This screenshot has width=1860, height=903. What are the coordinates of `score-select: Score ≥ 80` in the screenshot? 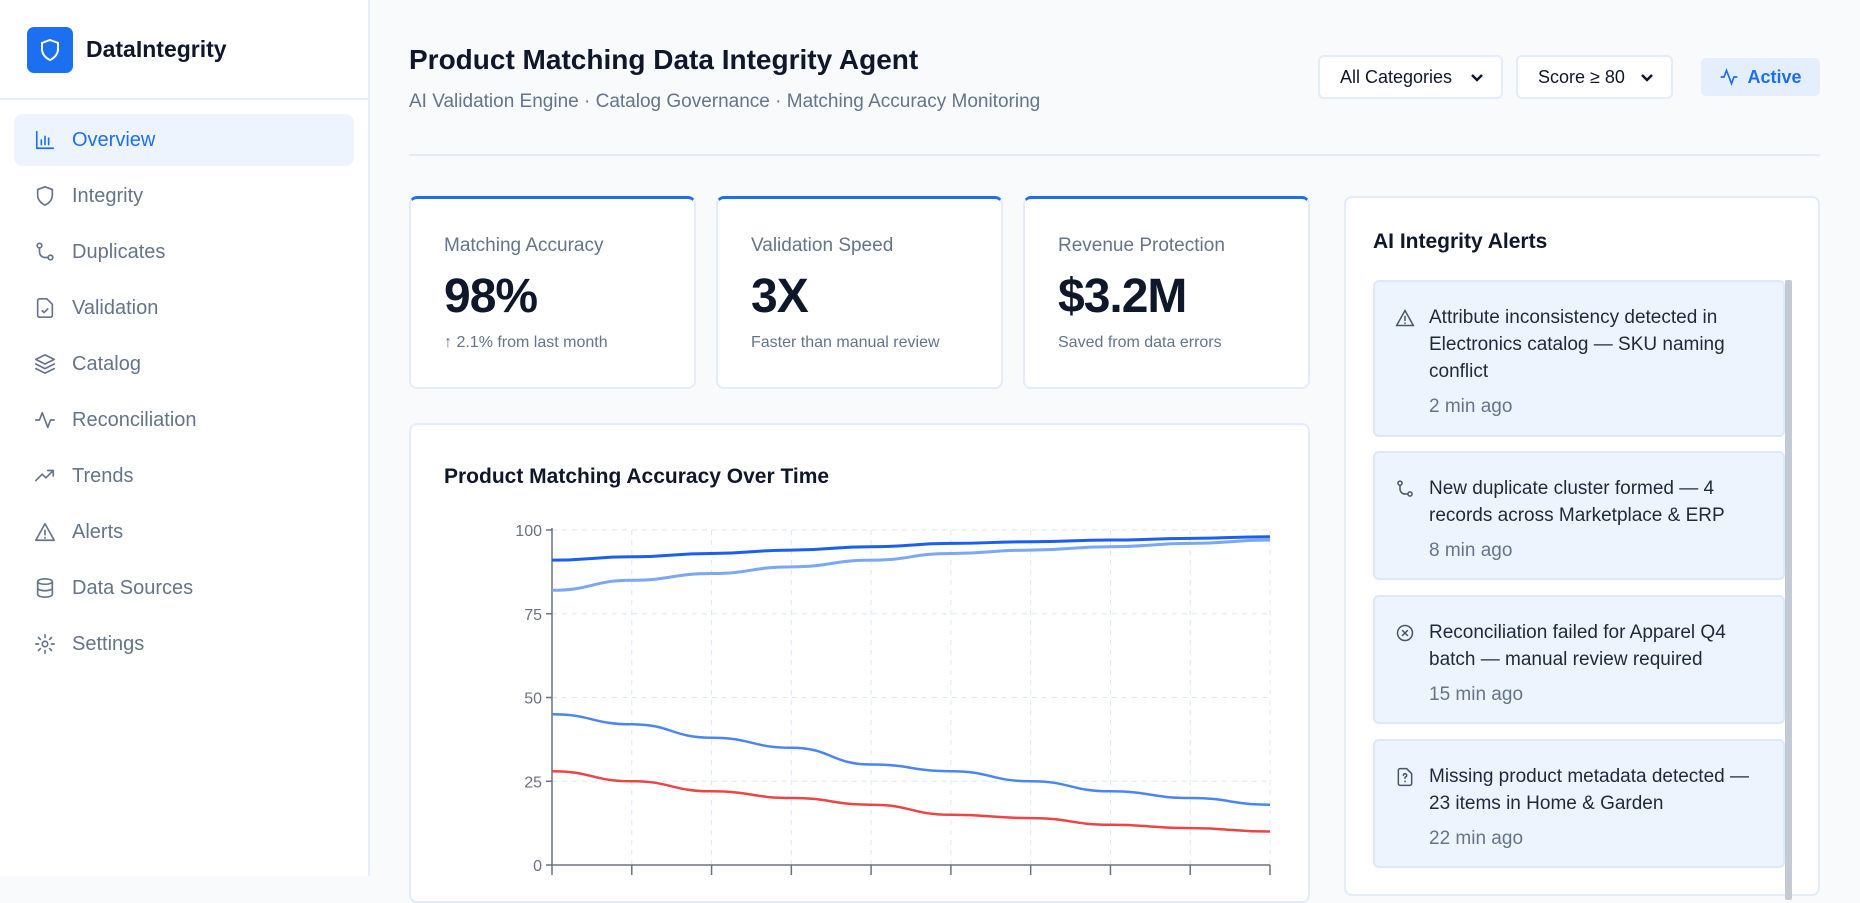 It's located at (1594, 77).